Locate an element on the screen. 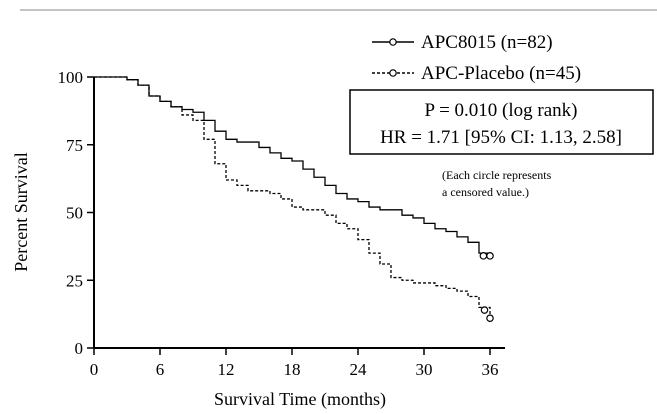  y-tick-label: 0 is located at coordinates (79, 348).